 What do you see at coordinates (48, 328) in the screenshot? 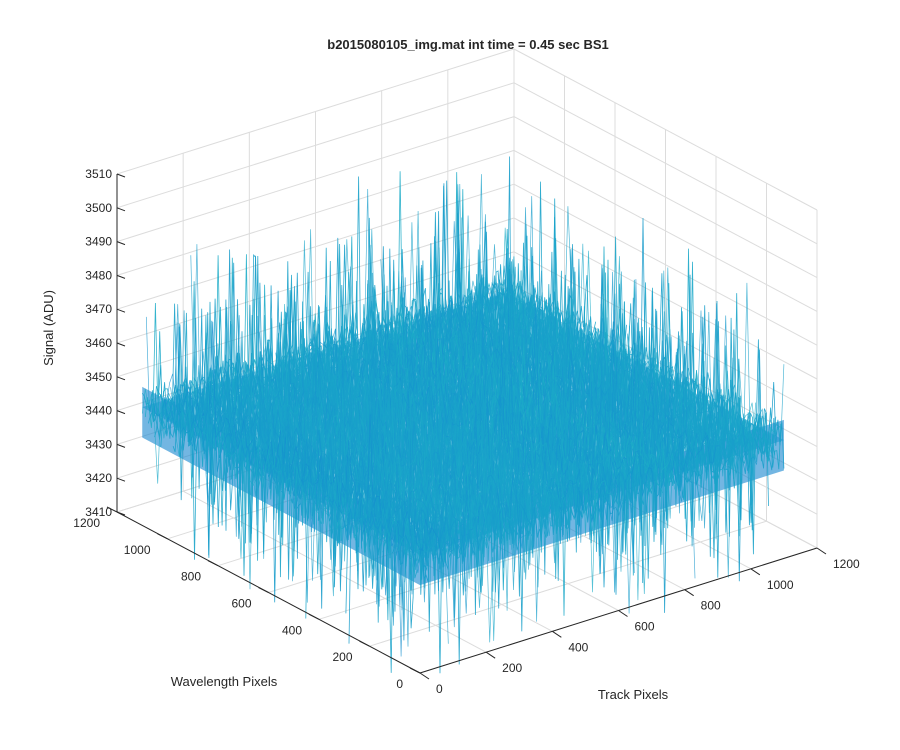
I see `z-axis-label: Signal (ADU)` at bounding box center [48, 328].